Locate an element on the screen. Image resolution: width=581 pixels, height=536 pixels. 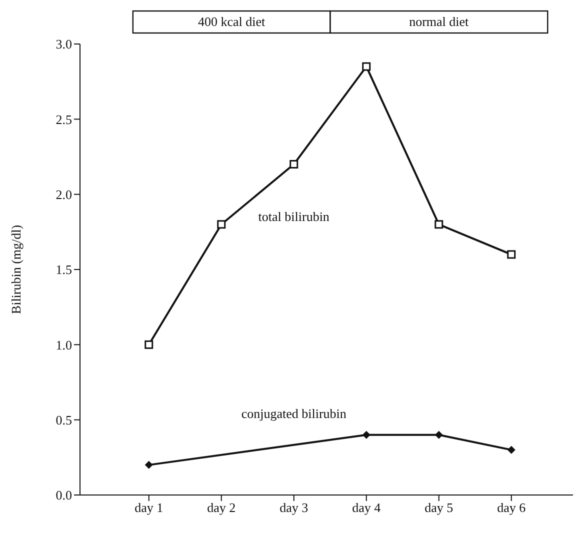
y-tick-label: 1.5 is located at coordinates (64, 270).